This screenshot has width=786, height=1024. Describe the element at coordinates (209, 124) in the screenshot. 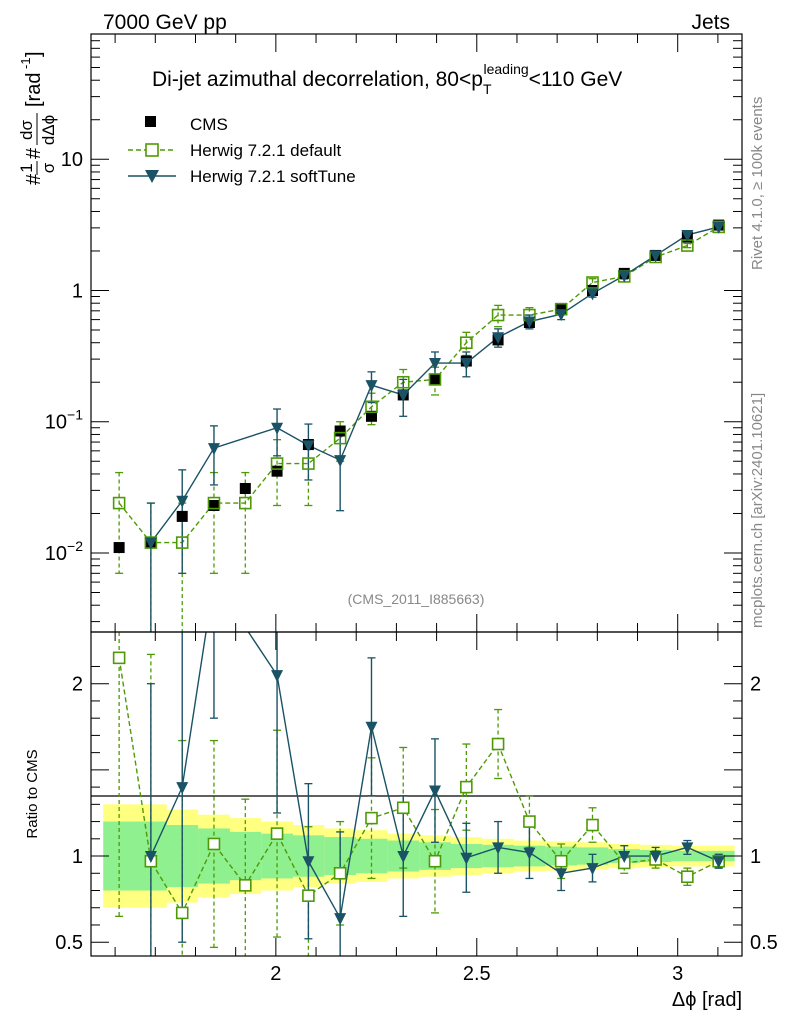

I see `legend-cms-label: CMS` at that location.